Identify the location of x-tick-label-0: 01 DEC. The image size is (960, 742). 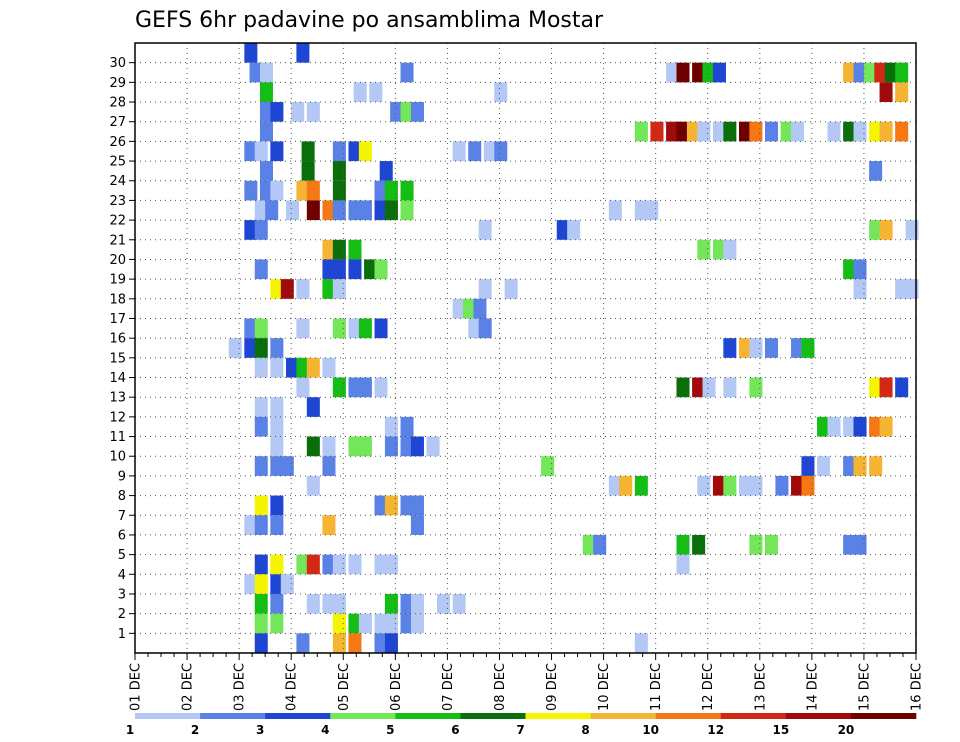
(136, 687).